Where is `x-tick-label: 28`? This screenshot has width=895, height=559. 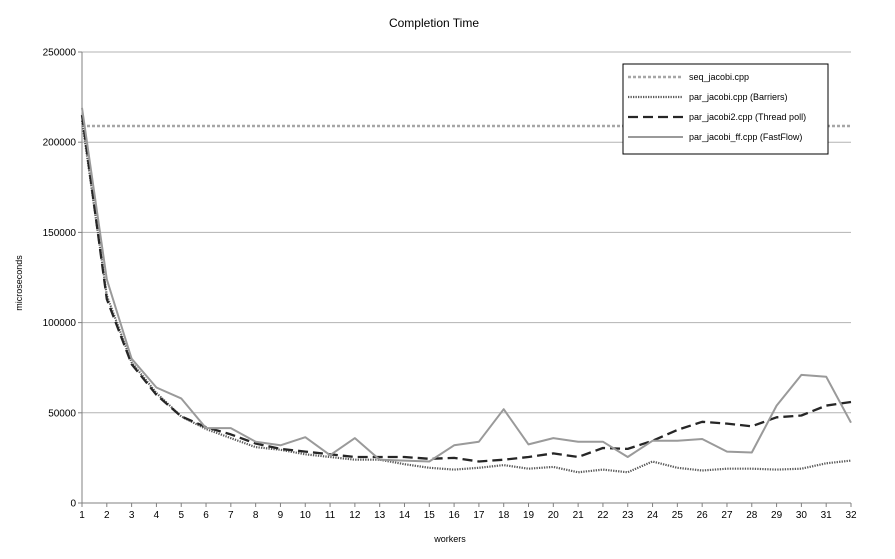
x-tick-label: 28 is located at coordinates (752, 515).